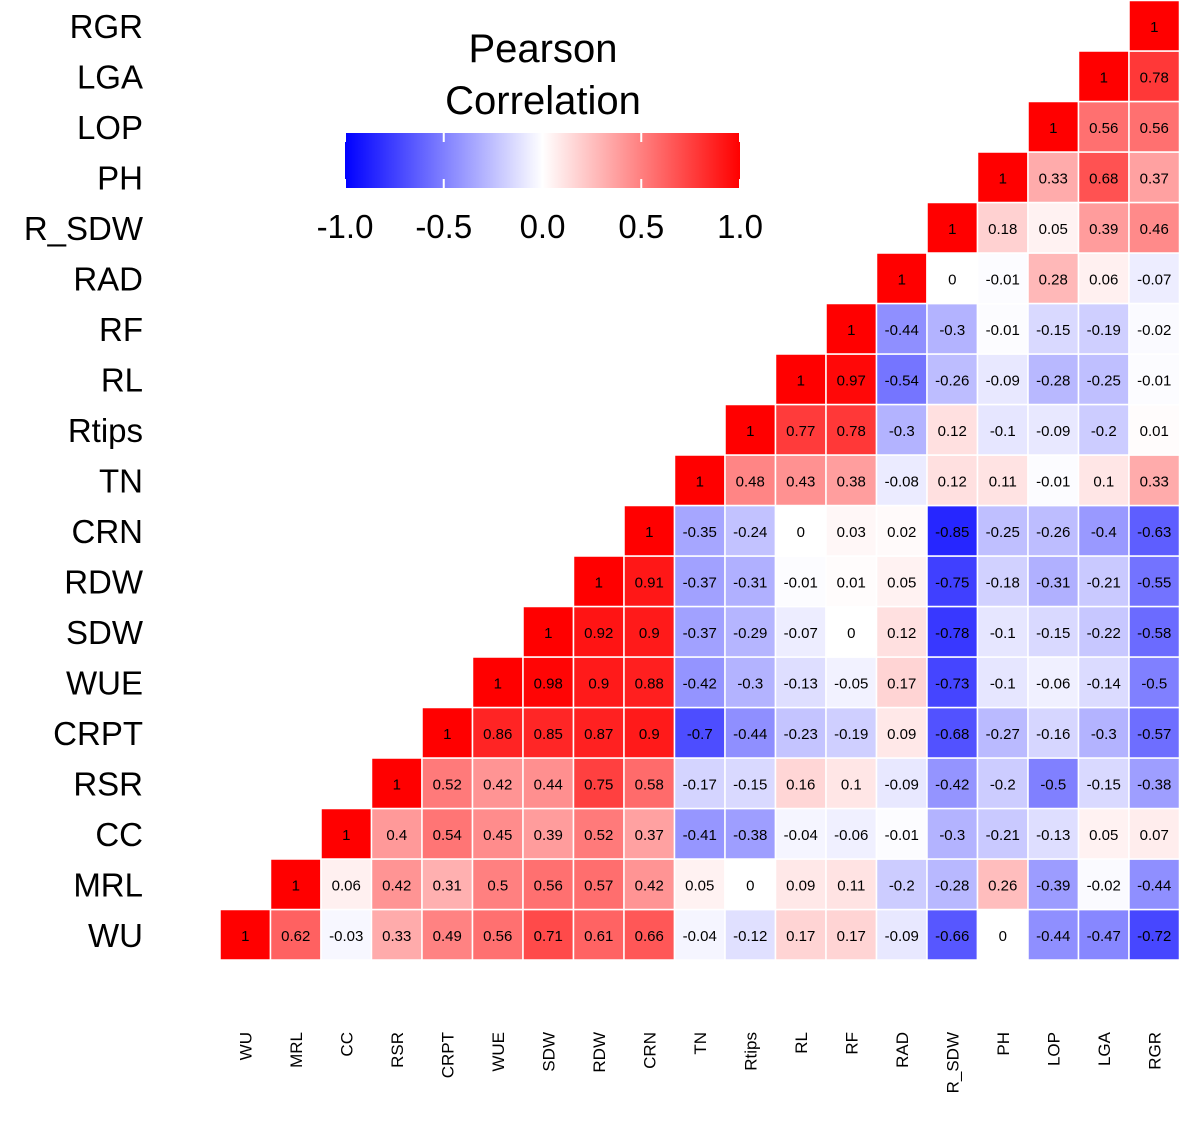 This screenshot has width=1181, height=1139. I want to click on cell-label-SDW-R_SDW: -0.78, so click(952, 633).